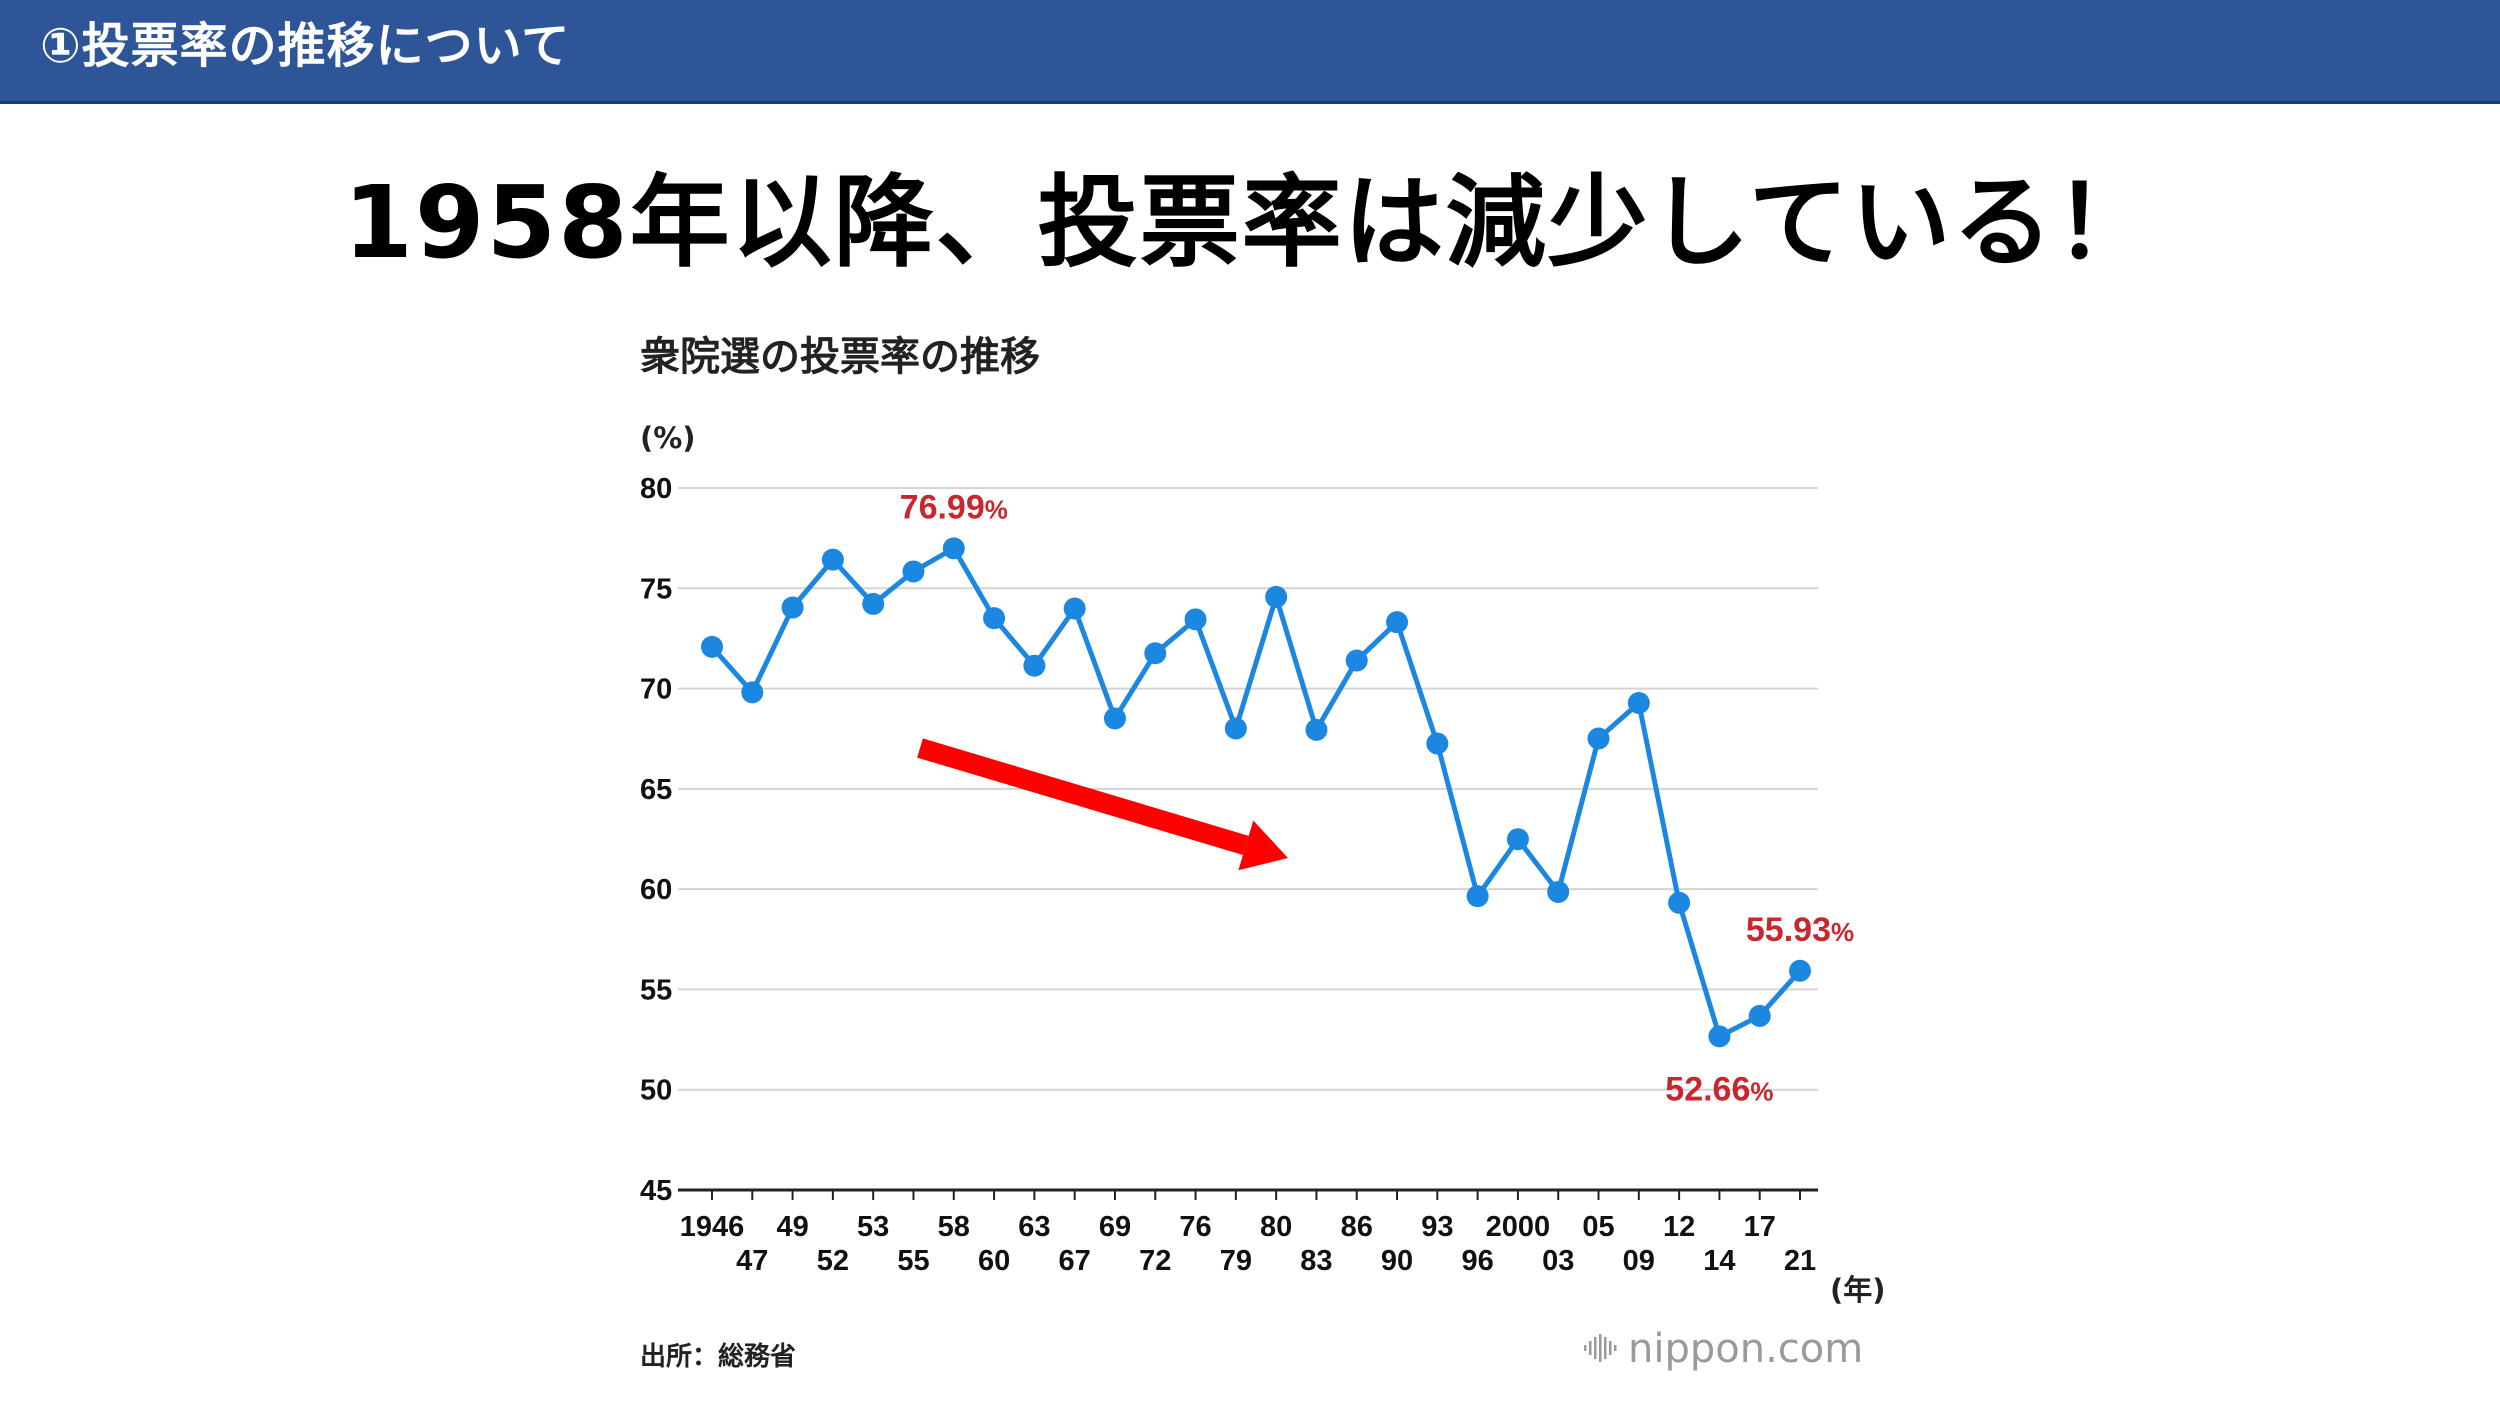 This screenshot has width=2500, height=1406. I want to click on x-tick-label: 83, so click(1316, 1261).